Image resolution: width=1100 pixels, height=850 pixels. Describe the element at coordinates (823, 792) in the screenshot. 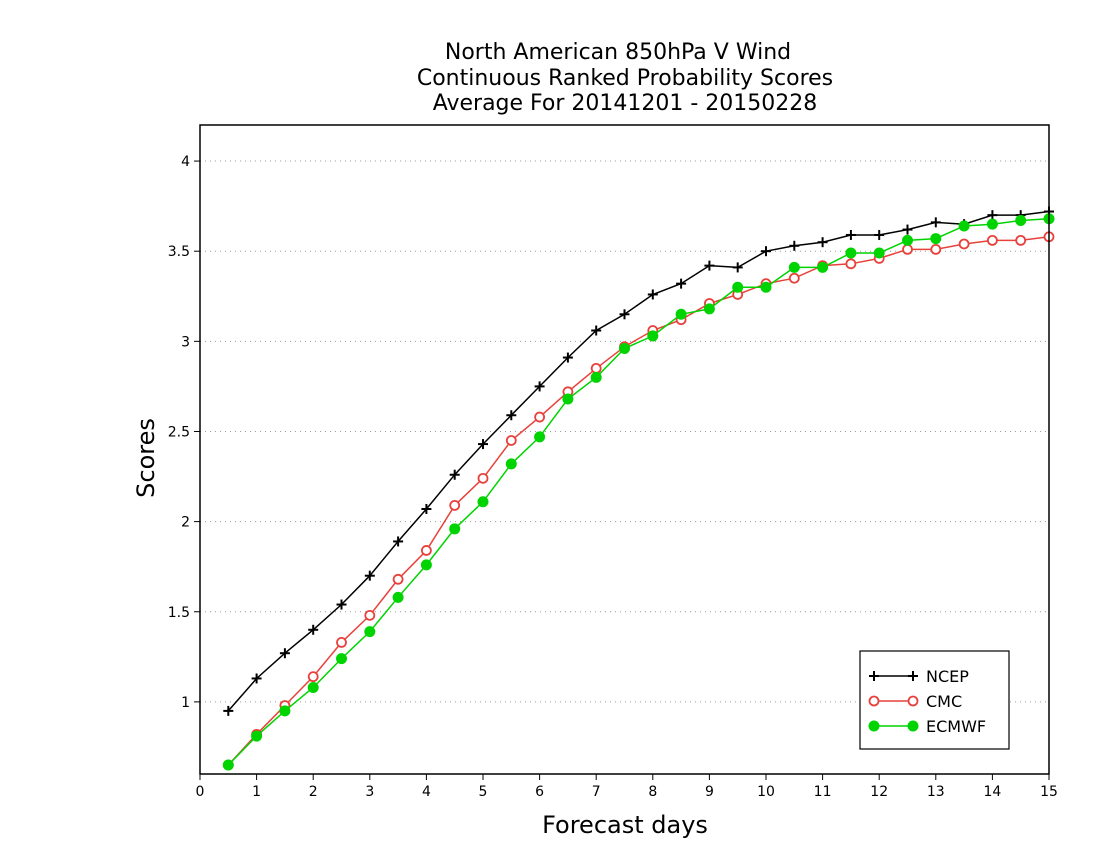

I see `x-tick-label: 11` at that location.